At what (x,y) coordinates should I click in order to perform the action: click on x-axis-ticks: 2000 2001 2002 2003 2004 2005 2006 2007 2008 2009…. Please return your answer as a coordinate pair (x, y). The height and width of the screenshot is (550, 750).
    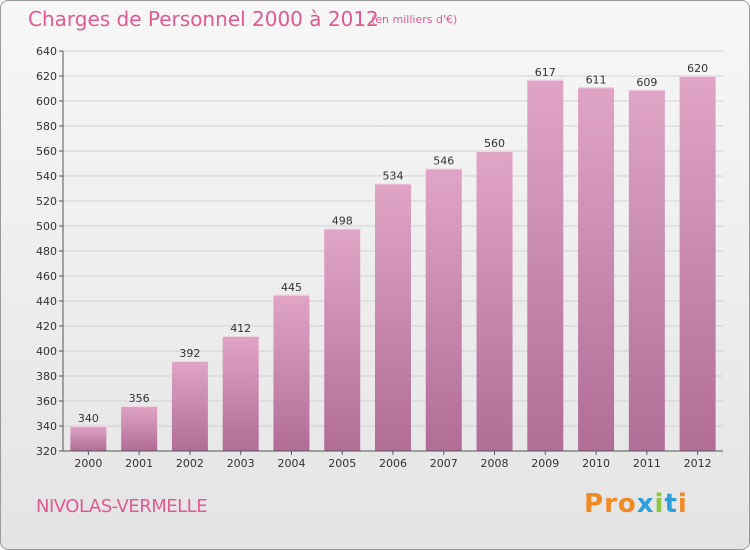
    Looking at the image, I should click on (393, 460).